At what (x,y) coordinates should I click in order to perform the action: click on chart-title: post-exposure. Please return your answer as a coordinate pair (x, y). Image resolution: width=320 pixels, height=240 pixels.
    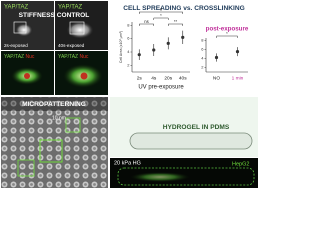
    Looking at the image, I should click on (227, 29).